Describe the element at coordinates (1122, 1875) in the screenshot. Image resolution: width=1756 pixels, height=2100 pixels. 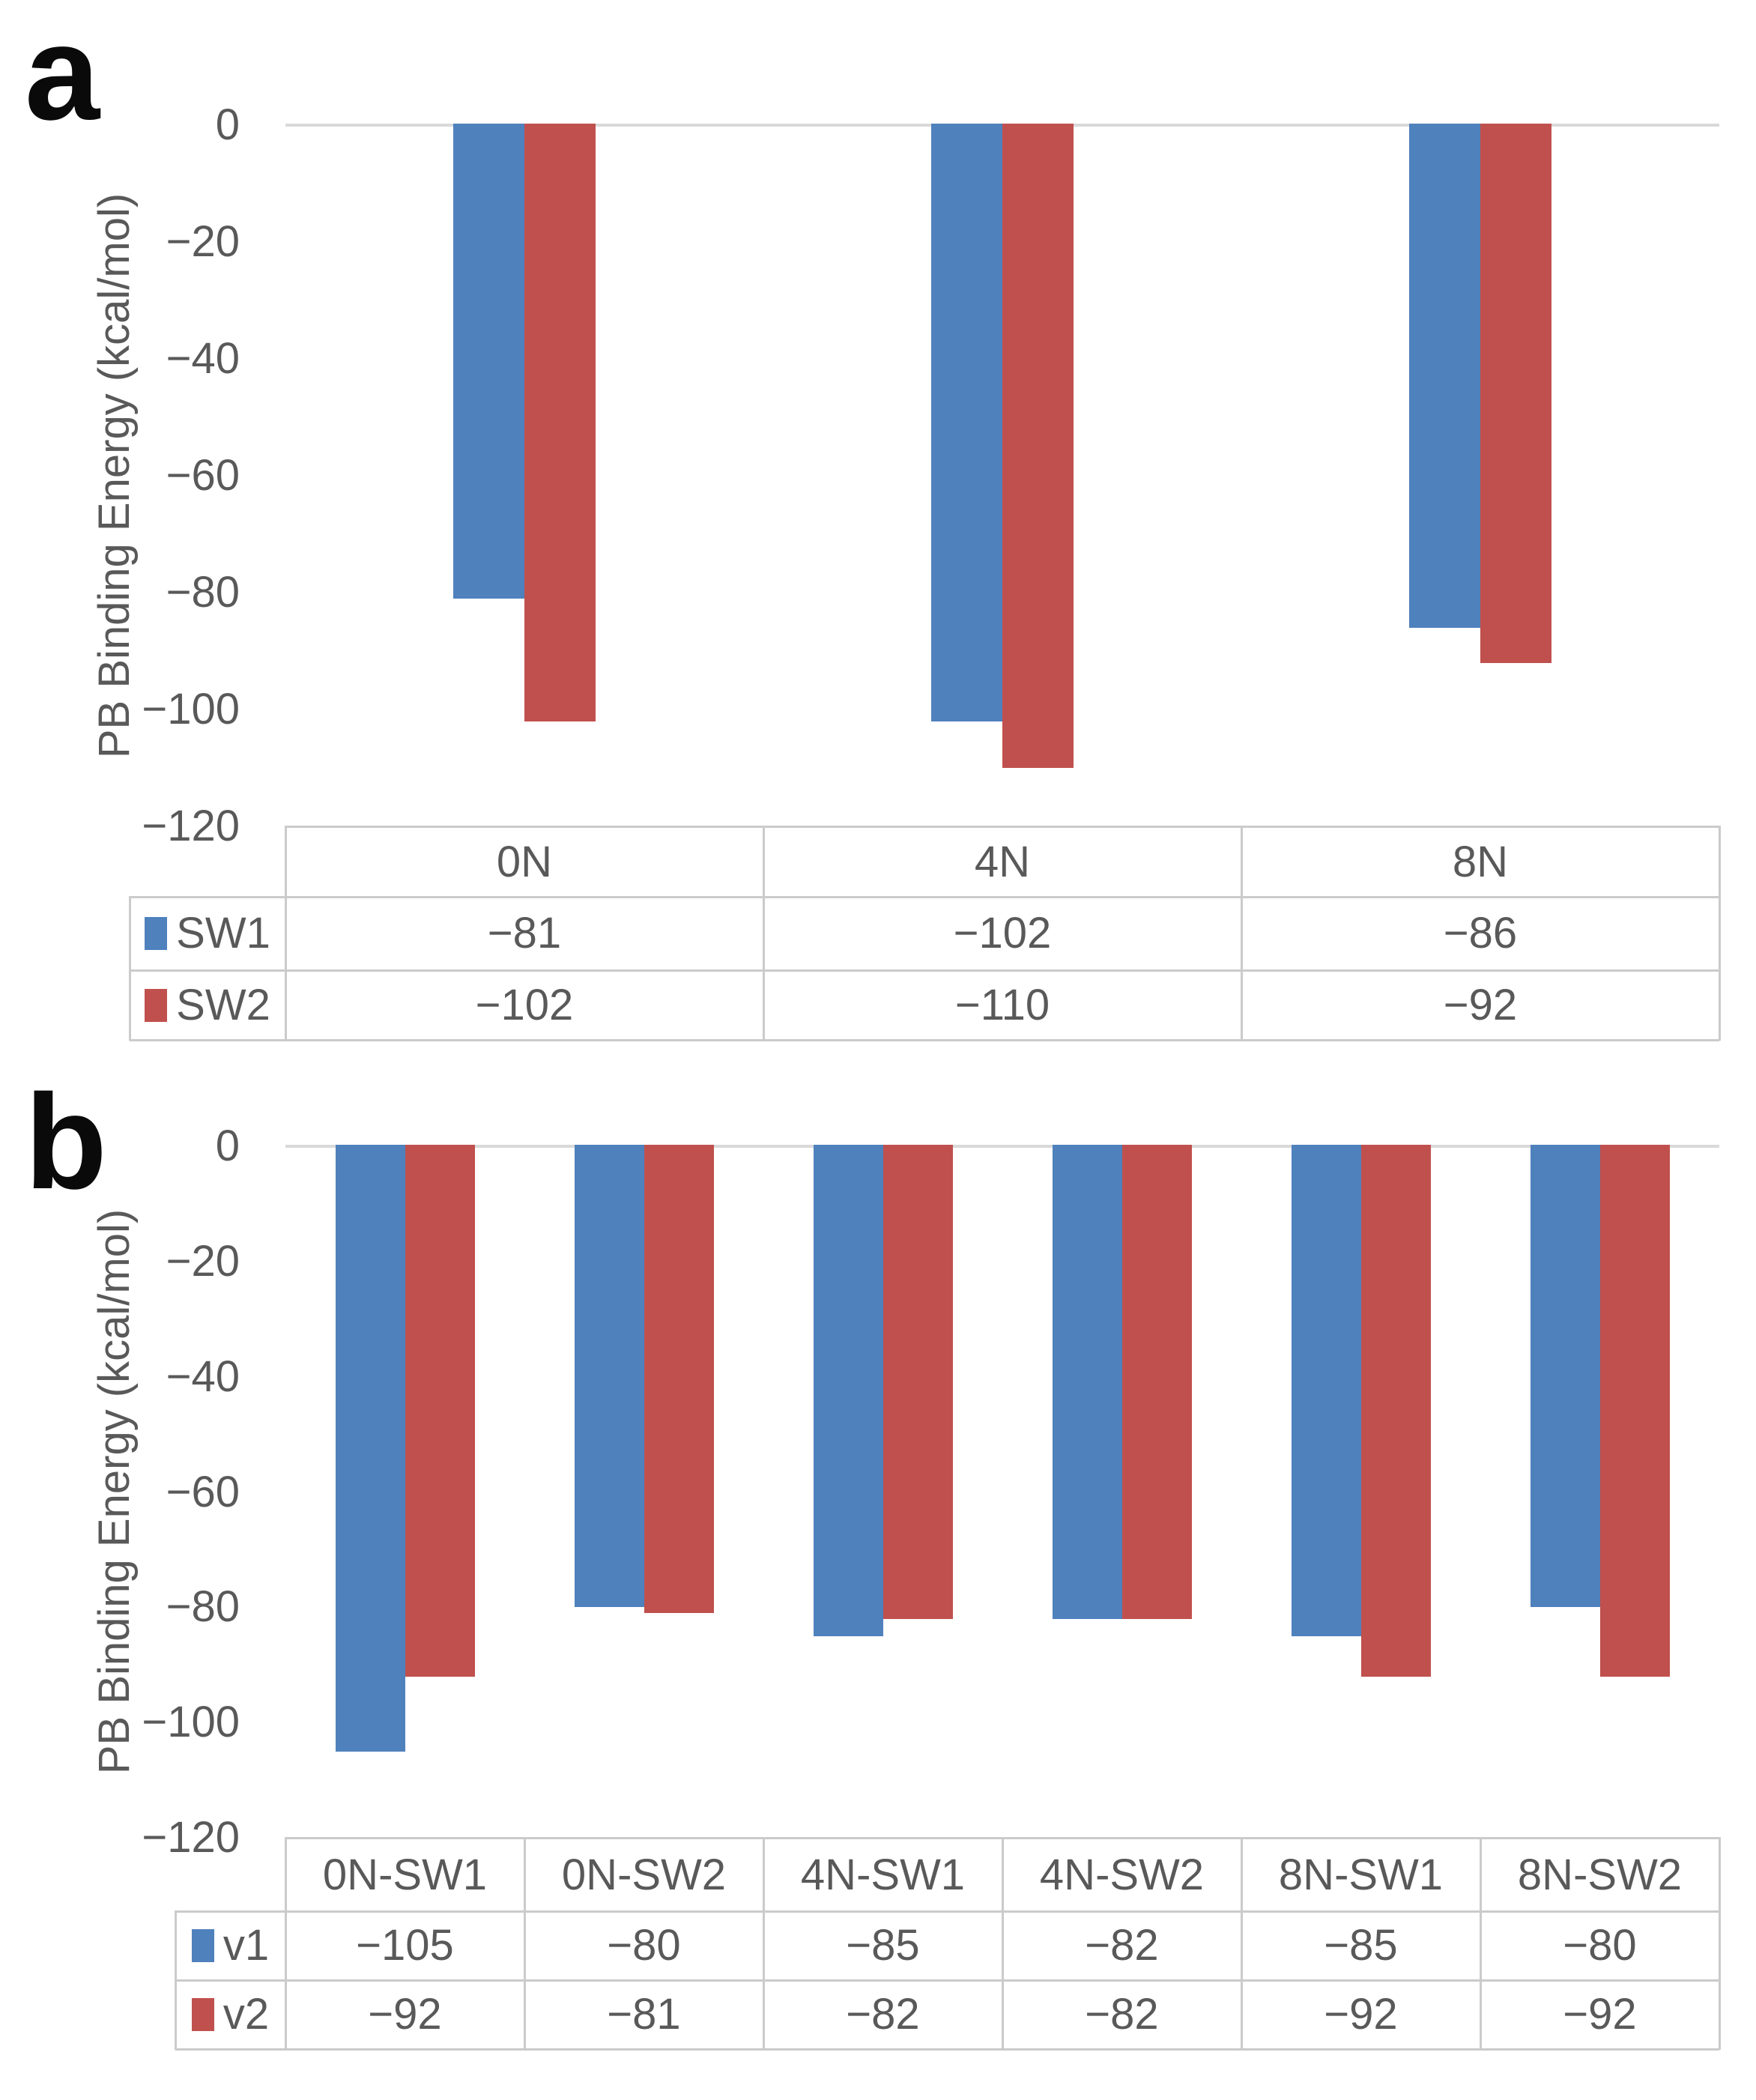
I see `table-header-4n-sw2: 4N-SW2` at that location.